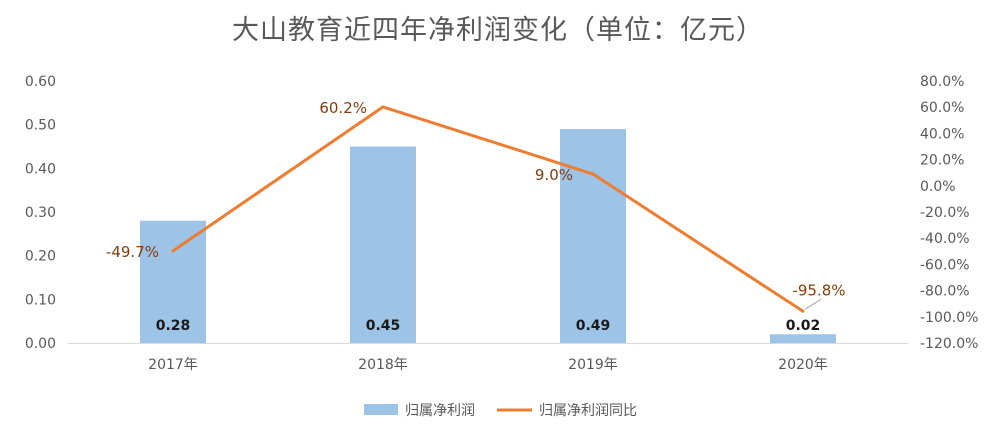 Image resolution: width=996 pixels, height=433 pixels. What do you see at coordinates (593, 365) in the screenshot?
I see `x-tick-label: 2019年` at bounding box center [593, 365].